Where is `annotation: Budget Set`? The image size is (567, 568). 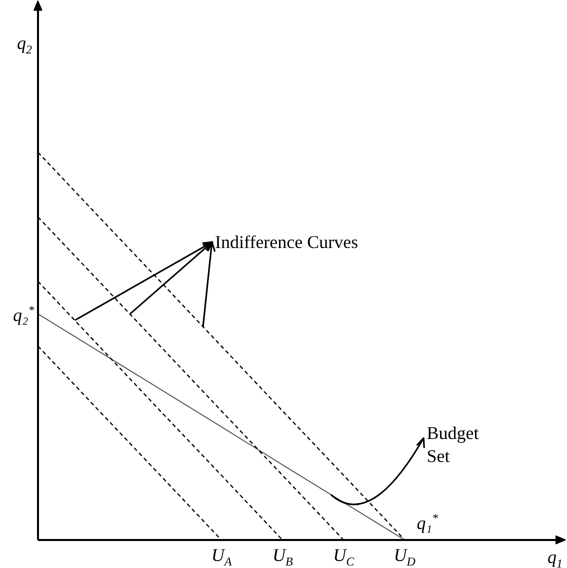 annotation: Budget Set is located at coordinates (452, 445).